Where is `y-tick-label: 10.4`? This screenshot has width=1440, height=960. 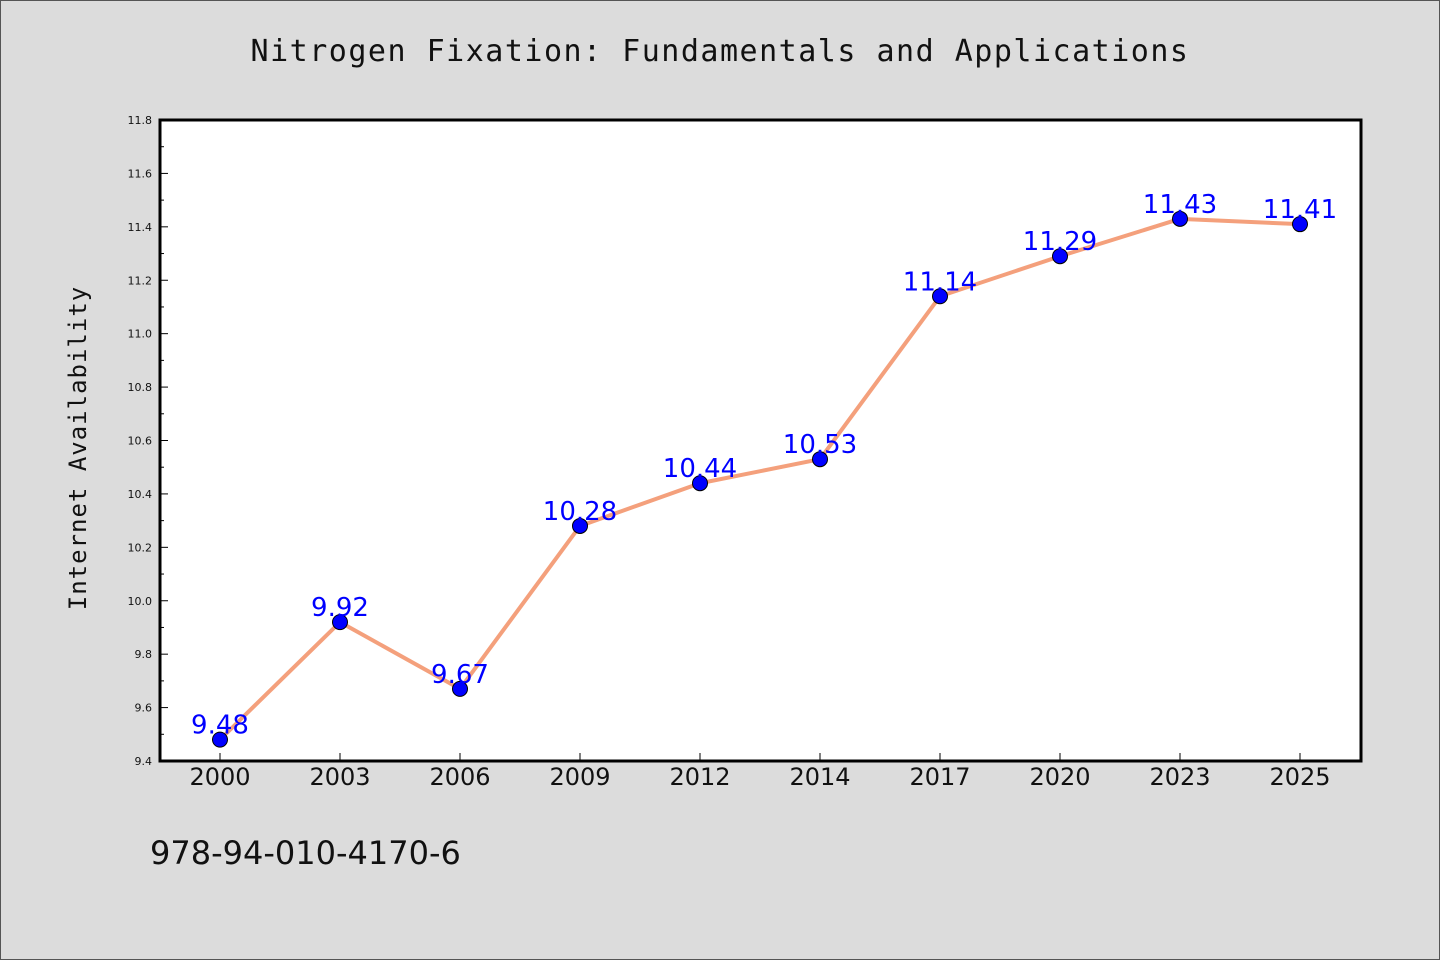
y-tick-label: 10.4 is located at coordinates (140, 494).